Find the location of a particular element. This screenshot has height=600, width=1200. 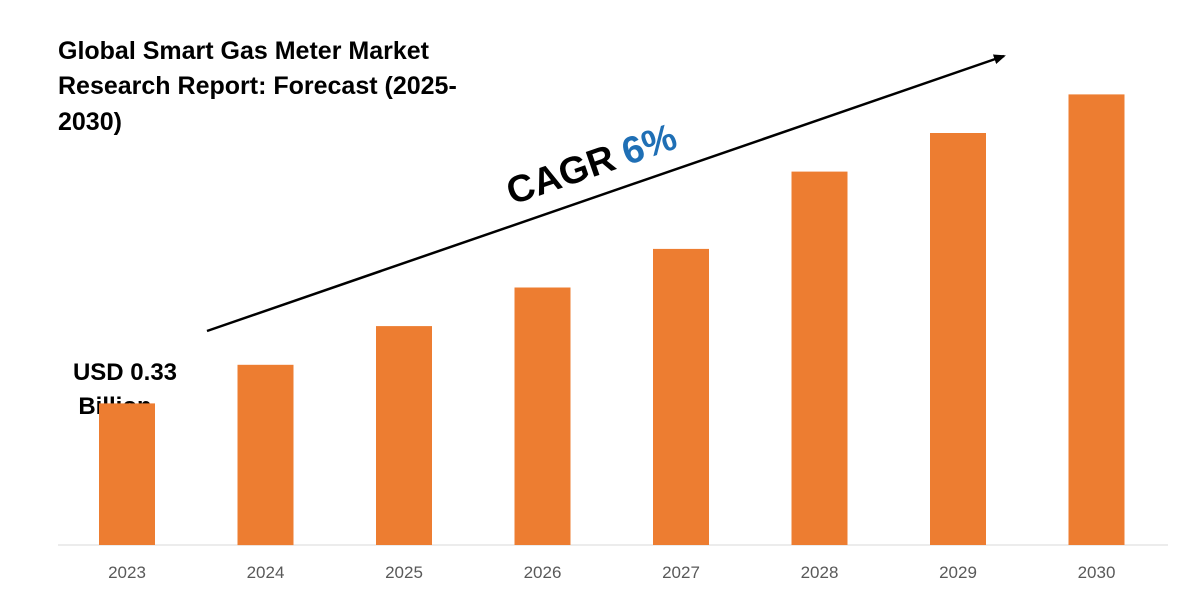

x-tick-label-2028: 2028 is located at coordinates (820, 572).